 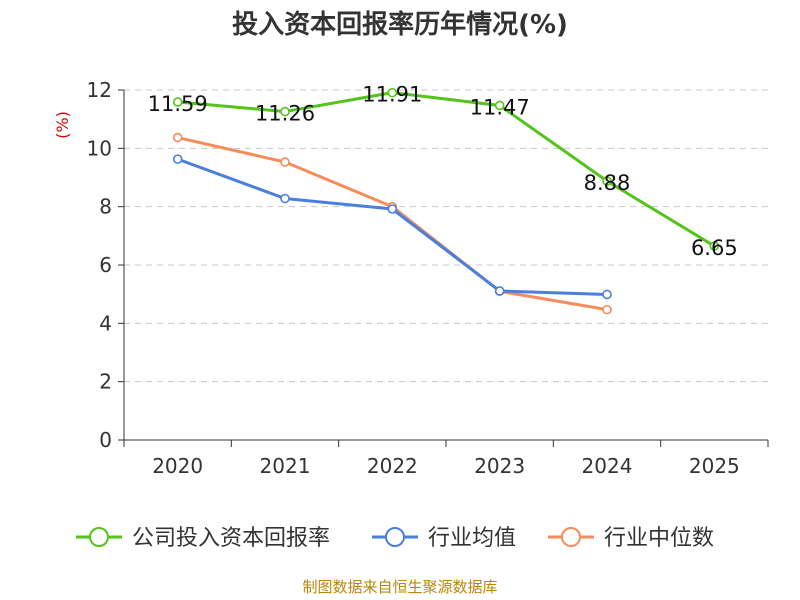 What do you see at coordinates (99, 90) in the screenshot?
I see `y-tick-label: 12` at bounding box center [99, 90].